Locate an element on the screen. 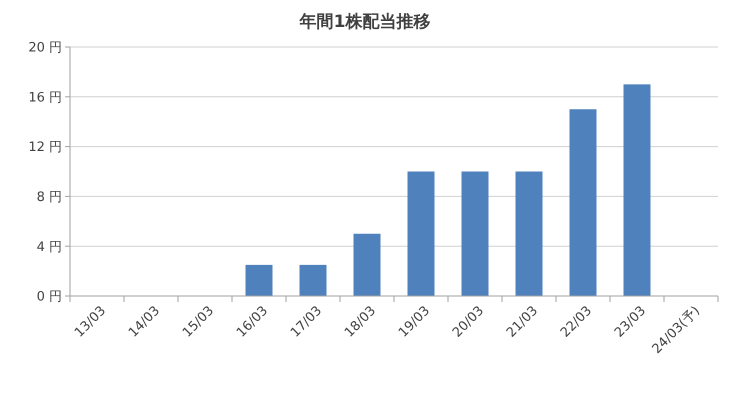 Image resolution: width=730 pixels, height=394 pixels. y-tick-label: 20 円 is located at coordinates (45, 48).